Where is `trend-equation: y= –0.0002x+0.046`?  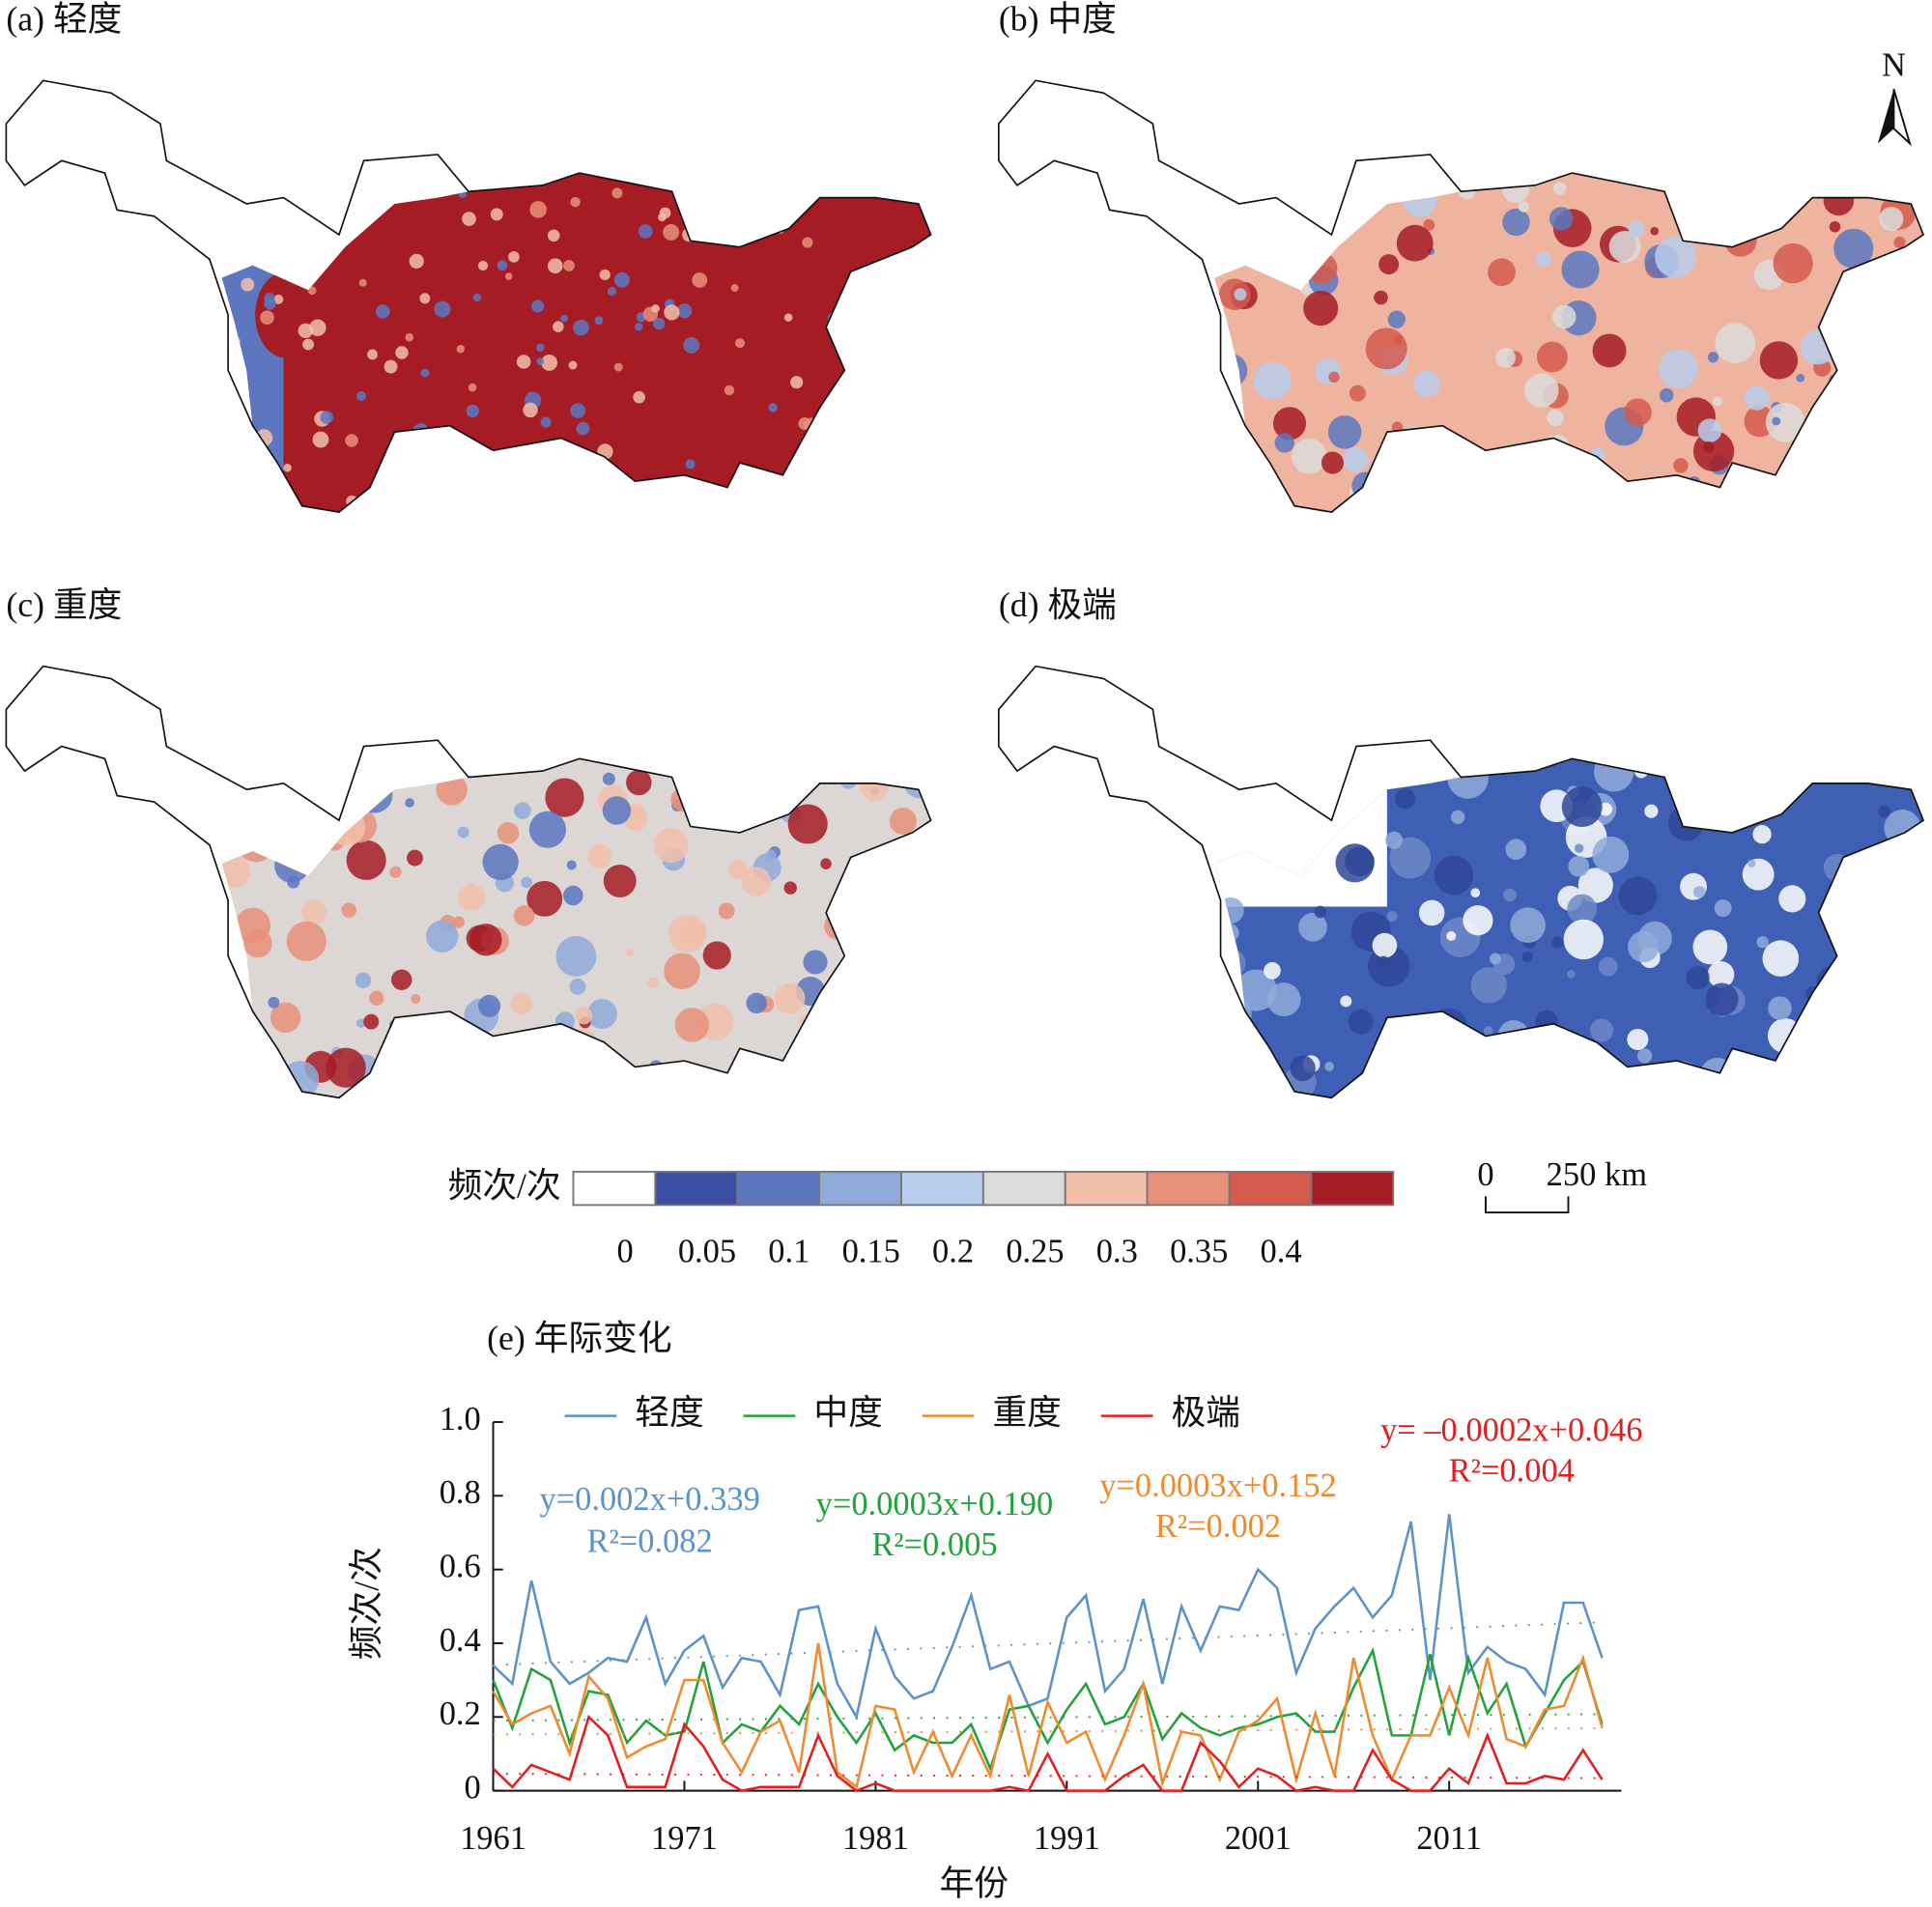
trend-equation: y= –0.0002x+0.046 is located at coordinates (1511, 1429).